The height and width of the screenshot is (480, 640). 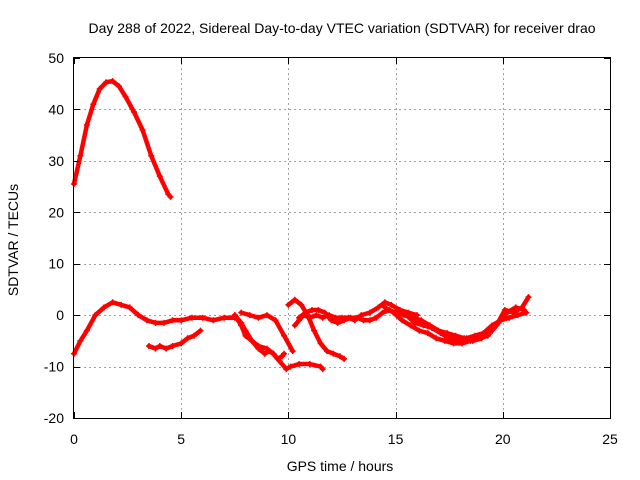 I want to click on x-tick-label: 10, so click(x=289, y=439).